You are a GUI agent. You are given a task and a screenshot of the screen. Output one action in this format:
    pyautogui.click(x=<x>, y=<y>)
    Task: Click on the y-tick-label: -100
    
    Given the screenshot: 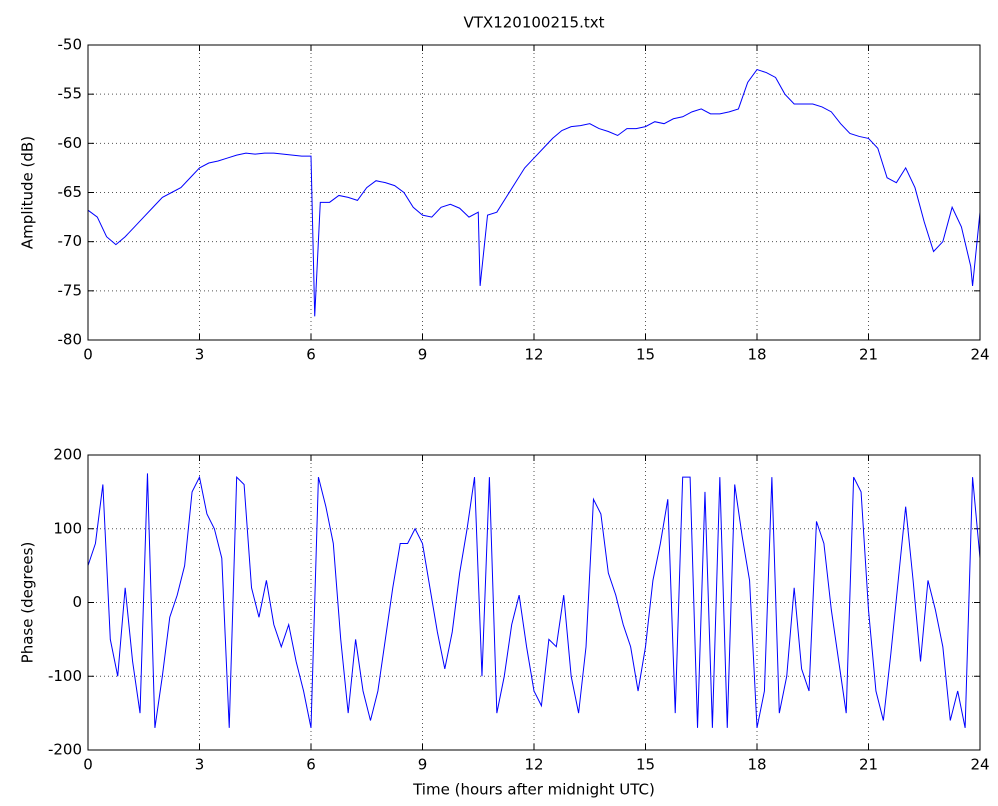 What is the action you would take?
    pyautogui.click(x=65, y=676)
    